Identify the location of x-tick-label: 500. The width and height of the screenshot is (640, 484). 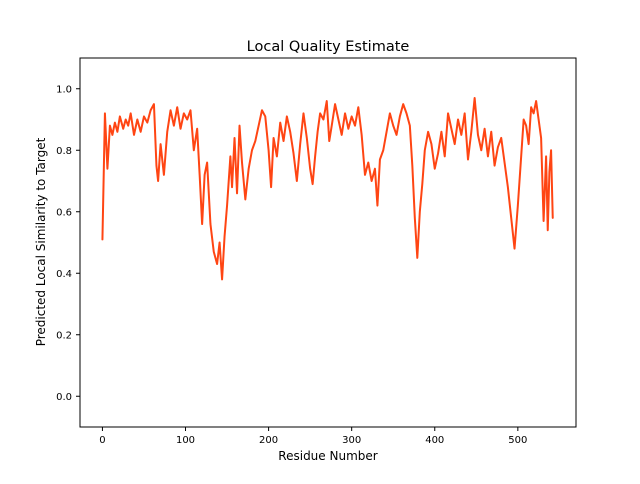
(517, 440).